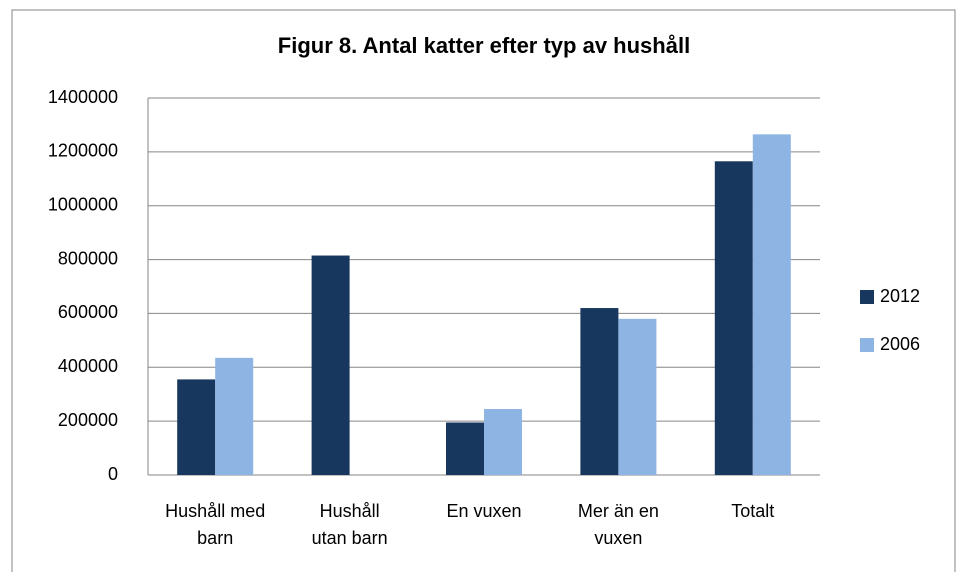 The height and width of the screenshot is (577, 964). I want to click on x-tick-label: vuxen, so click(618, 538).